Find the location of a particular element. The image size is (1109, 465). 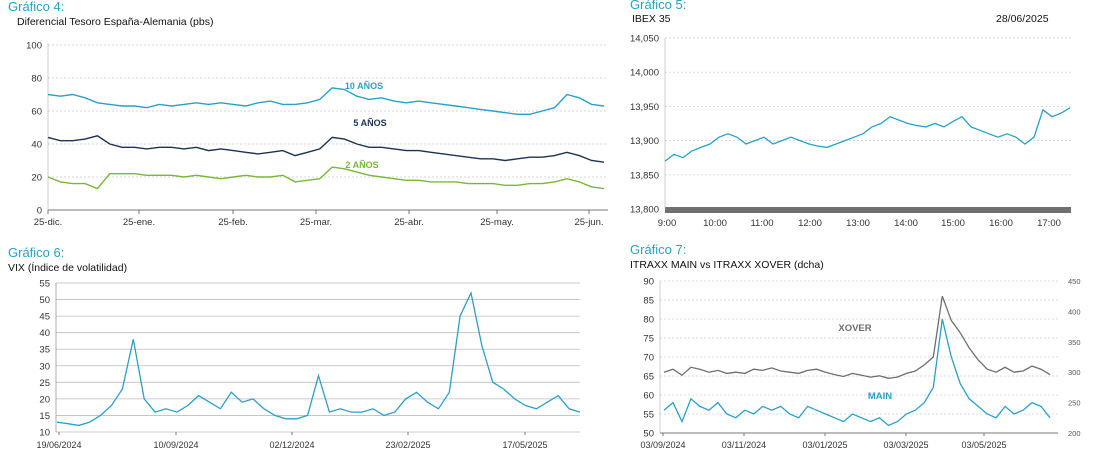

chart-5-date: 28/06/2025 is located at coordinates (1022, 19).